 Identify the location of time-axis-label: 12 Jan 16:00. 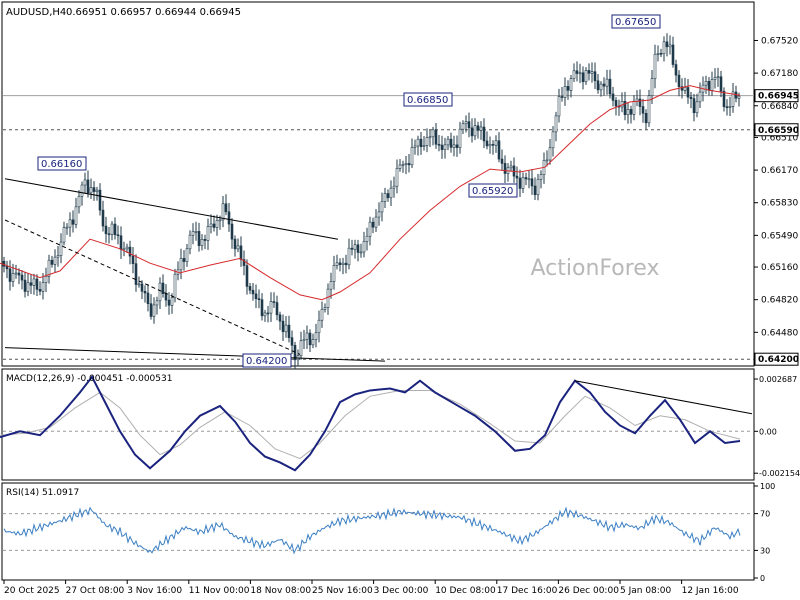
(710, 591).